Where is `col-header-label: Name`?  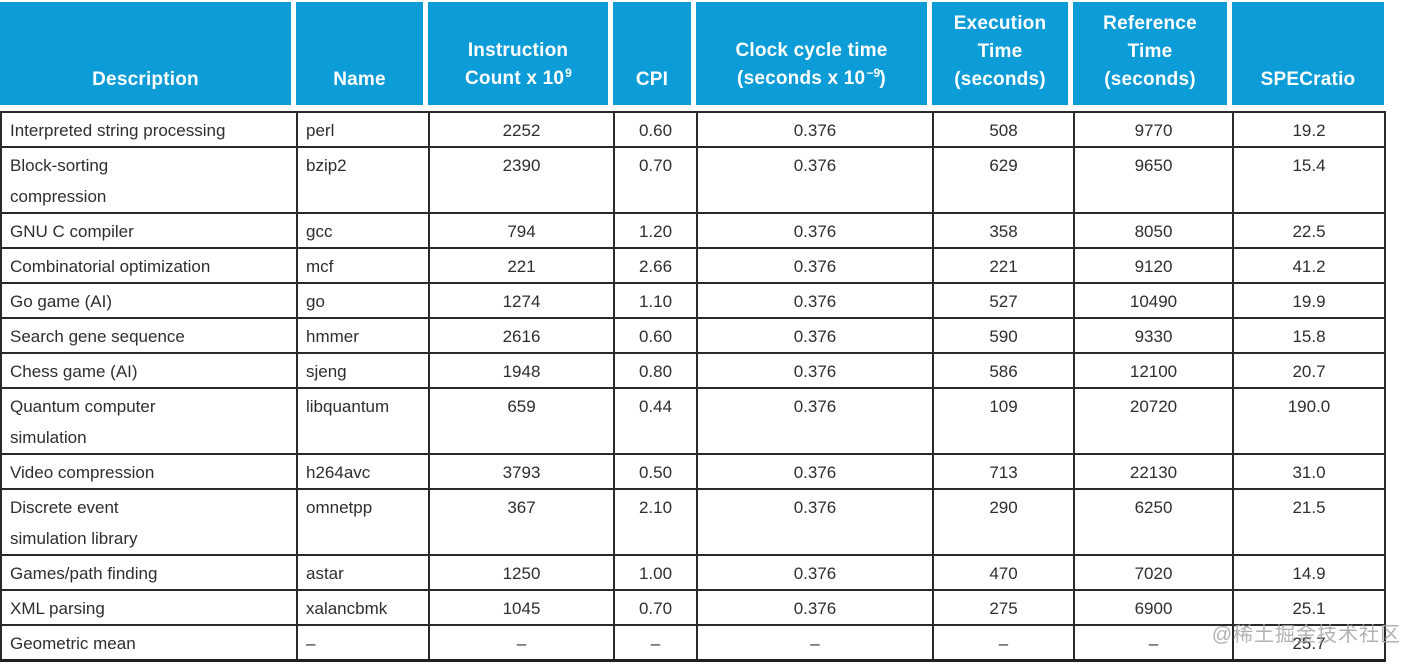
col-header-label: Name is located at coordinates (359, 79).